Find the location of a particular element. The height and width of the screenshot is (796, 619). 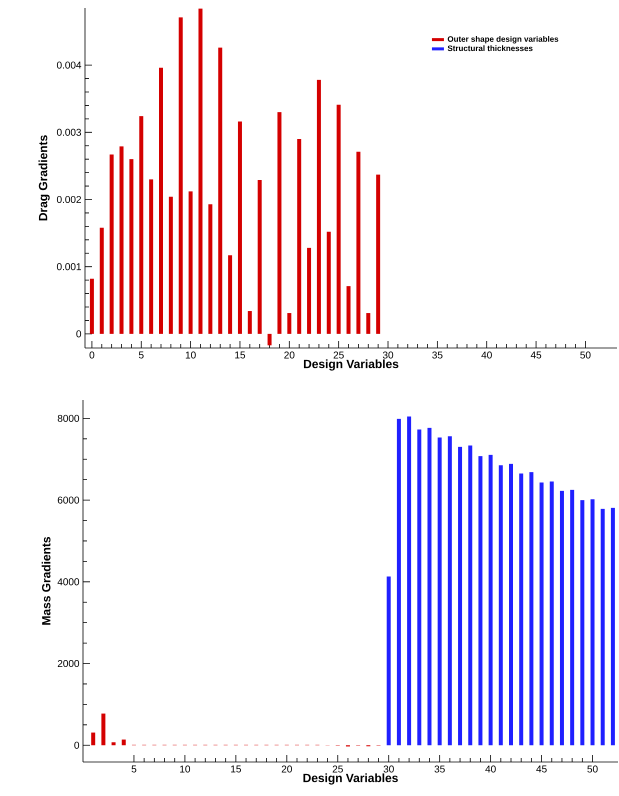

y-axis-title: Mass Gradients is located at coordinates (46, 580).